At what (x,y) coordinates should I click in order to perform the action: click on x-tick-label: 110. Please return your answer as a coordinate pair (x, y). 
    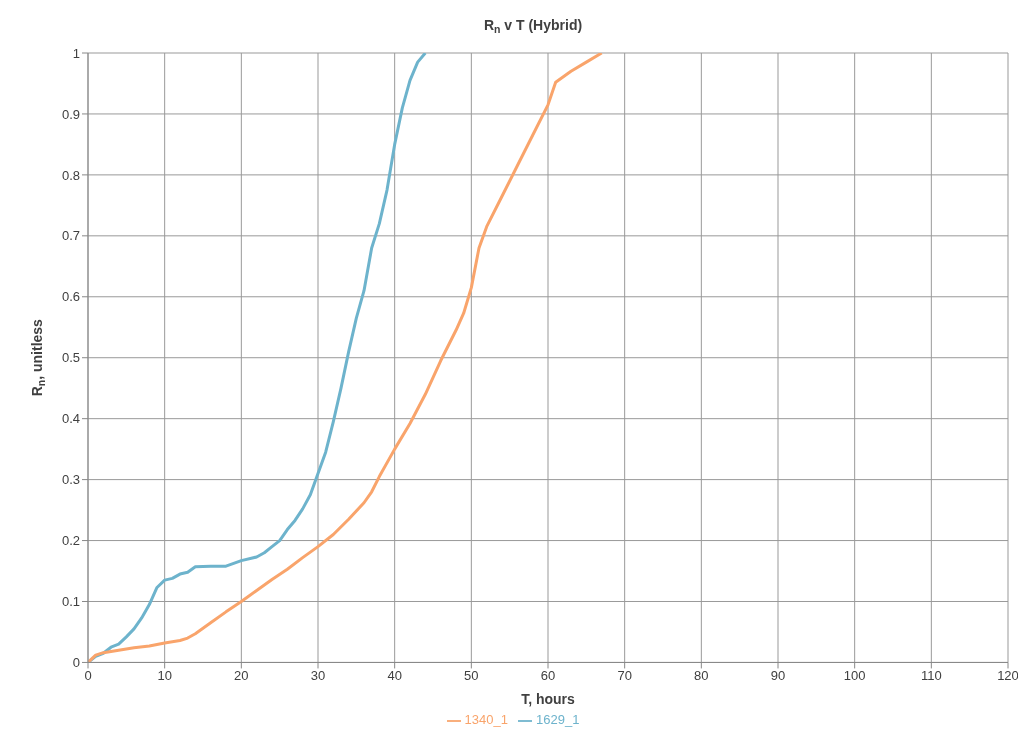
    Looking at the image, I should click on (931, 675).